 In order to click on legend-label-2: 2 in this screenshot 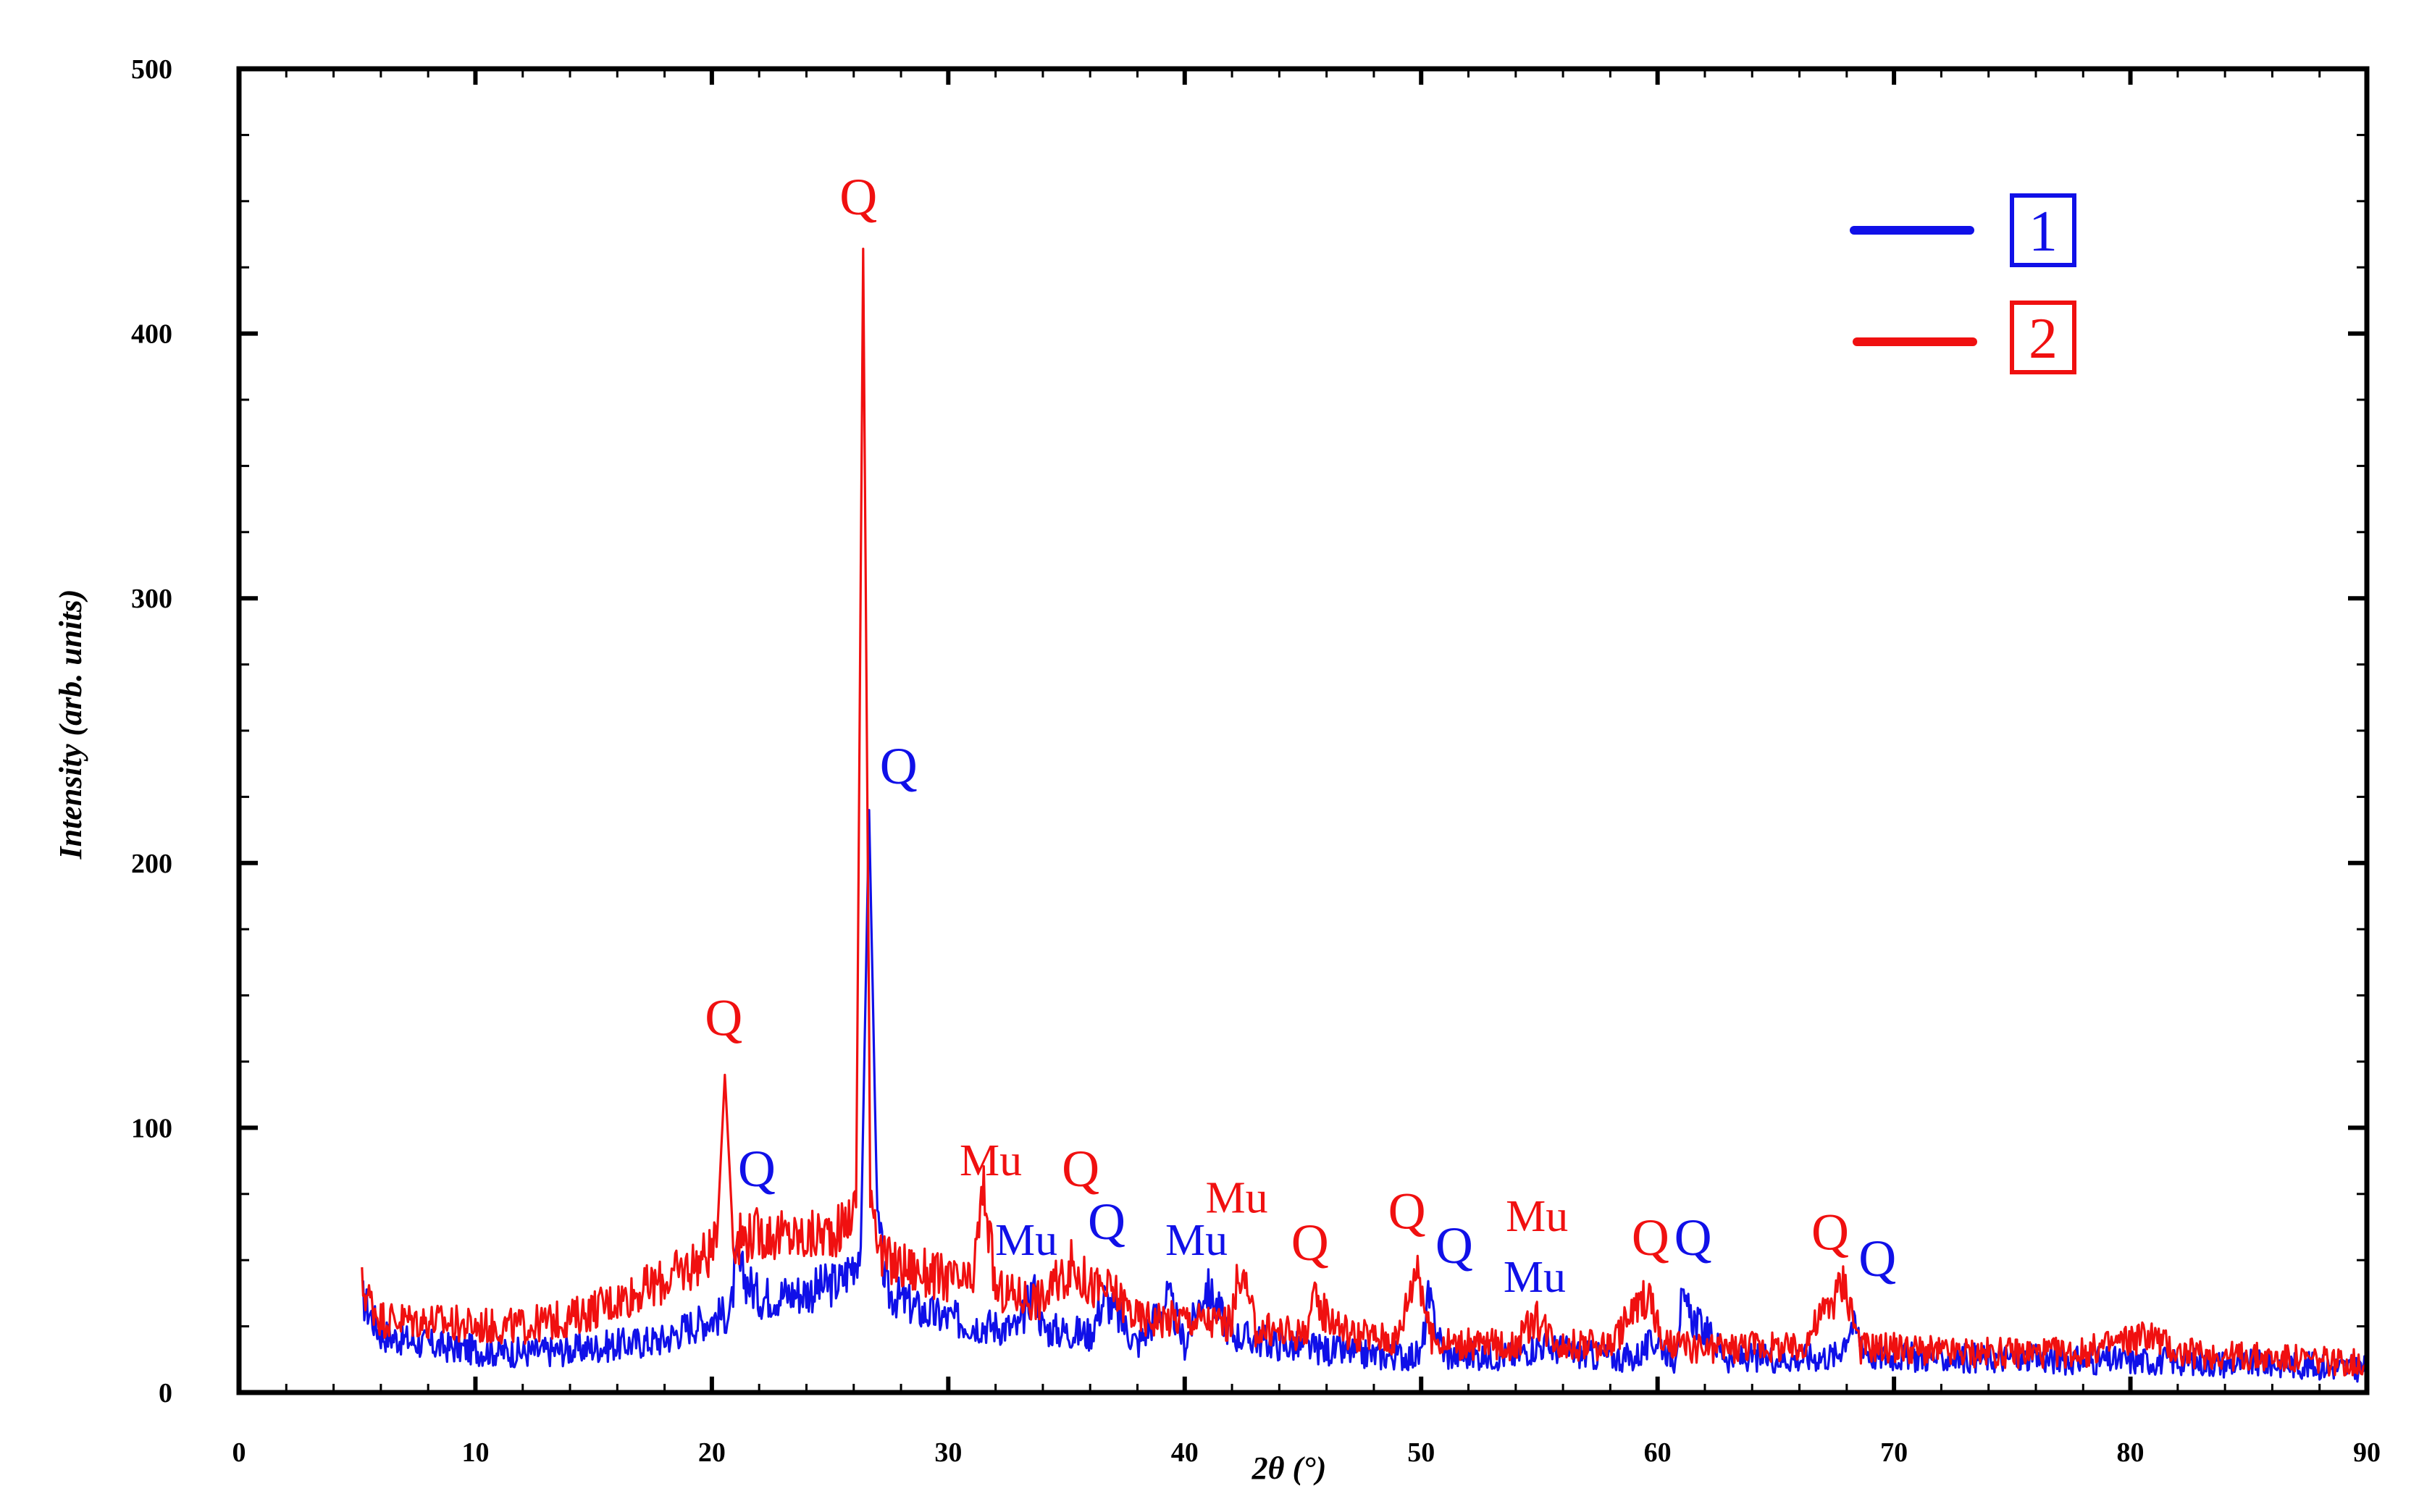, I will do `click(2043, 339)`.